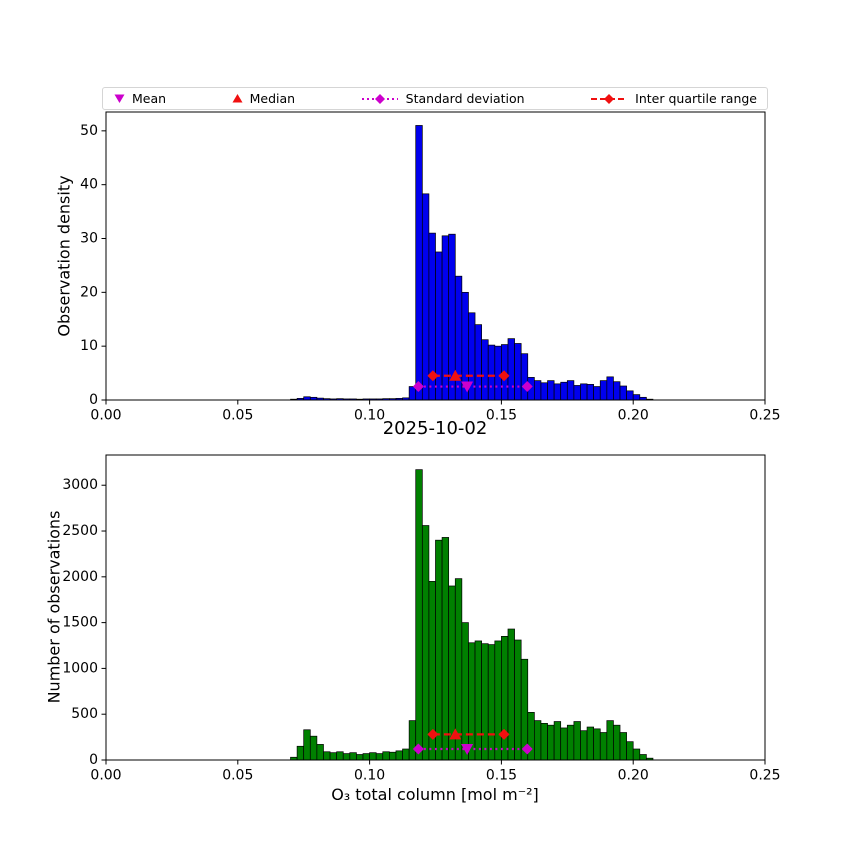 The width and height of the screenshot is (850, 850). Describe the element at coordinates (149, 98) in the screenshot. I see `legend-label-mean: Mean` at that location.